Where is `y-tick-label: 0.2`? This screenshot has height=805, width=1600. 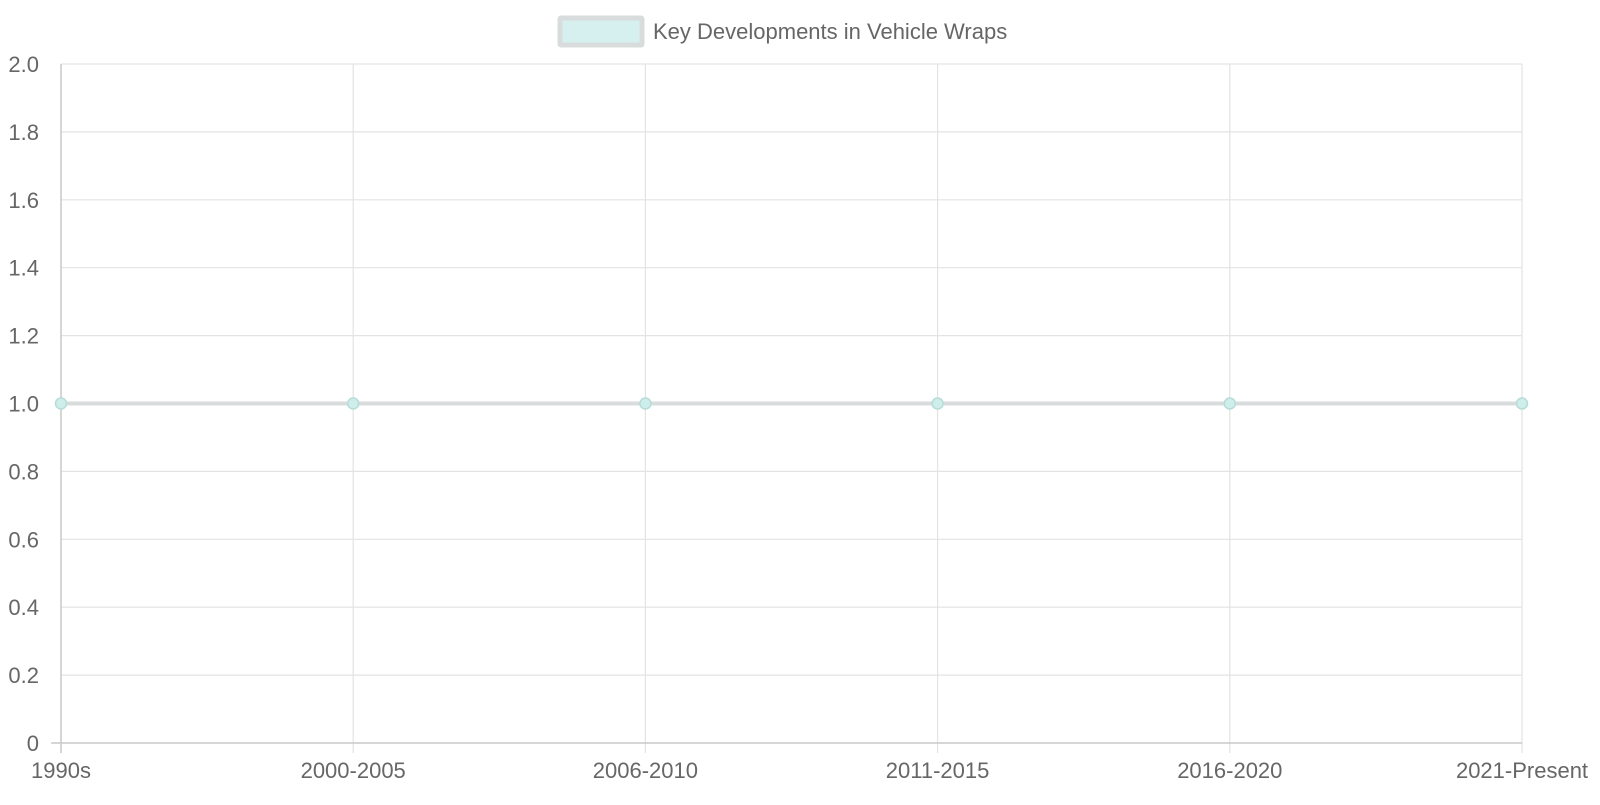 y-tick-label: 0.2 is located at coordinates (23, 675).